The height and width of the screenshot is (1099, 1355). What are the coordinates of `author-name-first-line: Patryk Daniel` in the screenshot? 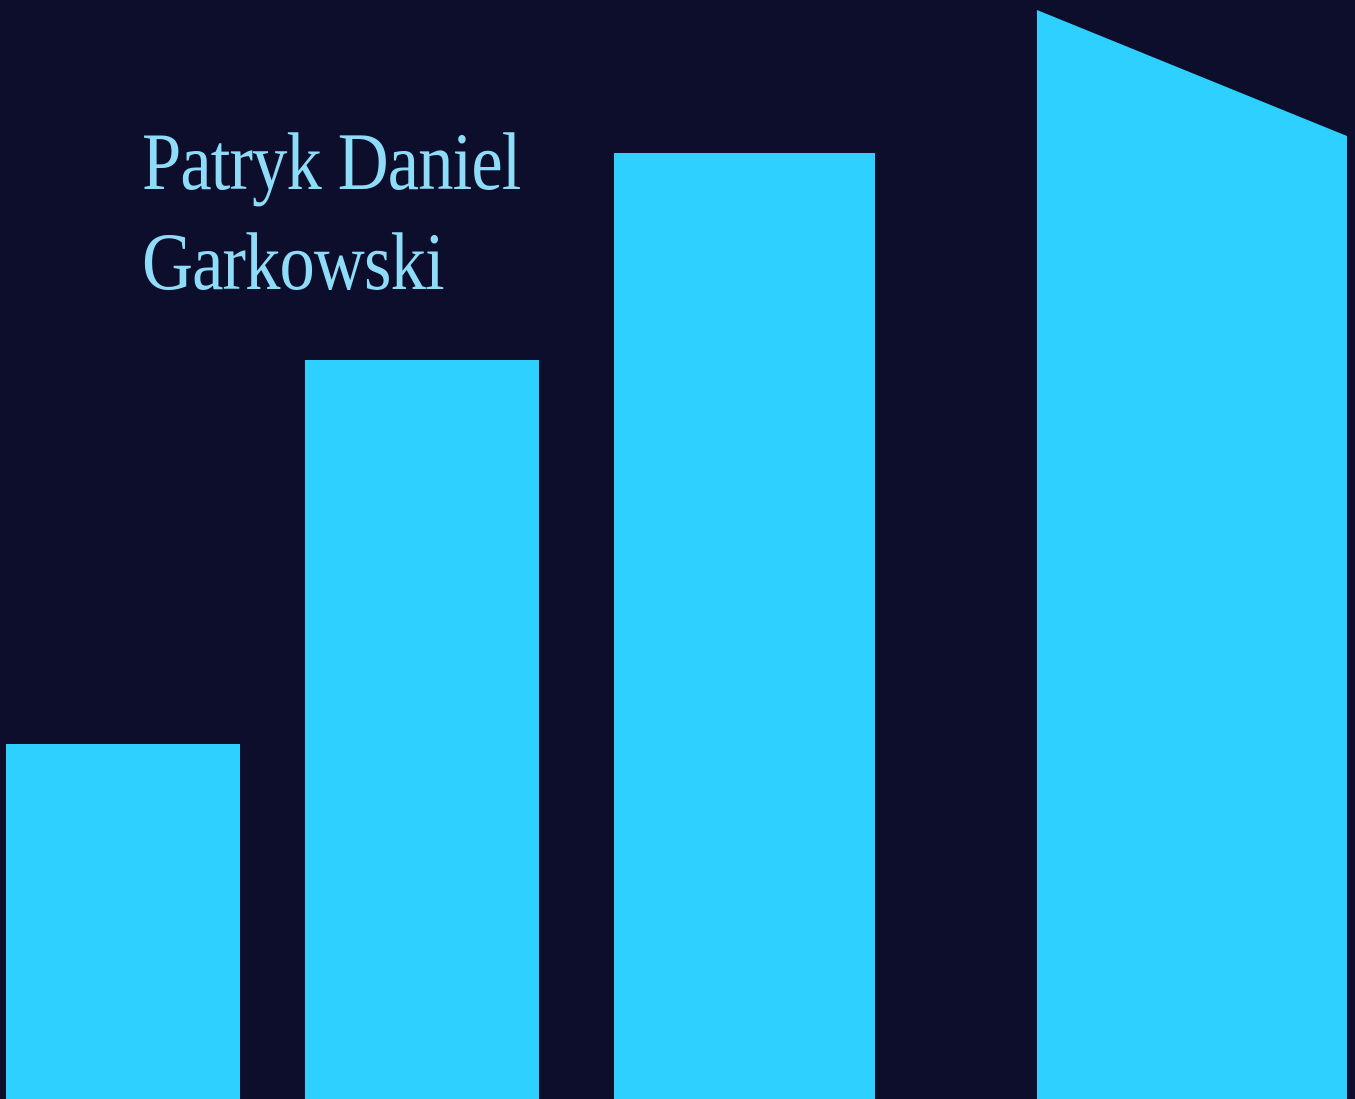 It's located at (331, 161).